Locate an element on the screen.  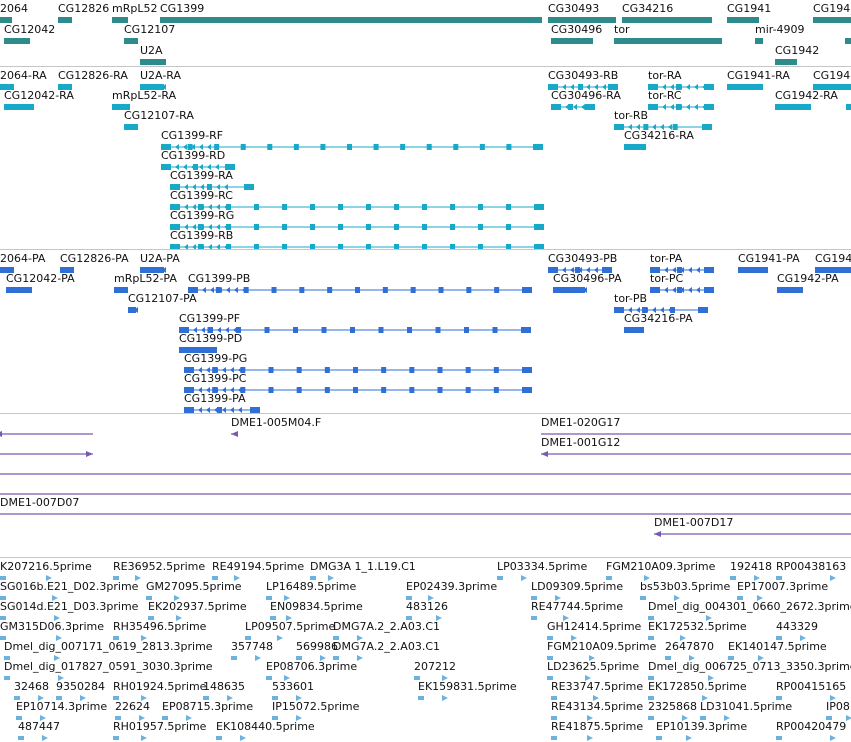
gene-feature-label: CG12826 is located at coordinates (84, 8).